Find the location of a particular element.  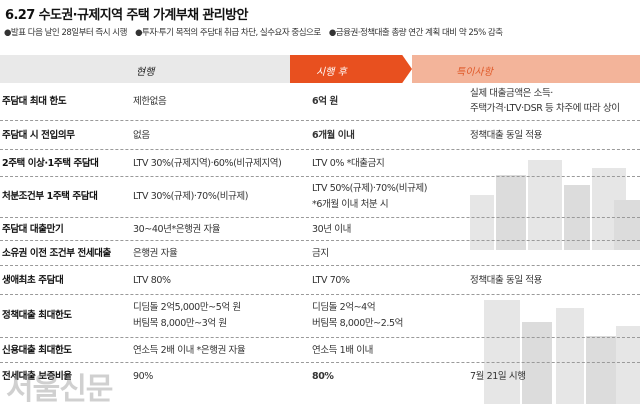

after-value: LTV 70% is located at coordinates (331, 280).